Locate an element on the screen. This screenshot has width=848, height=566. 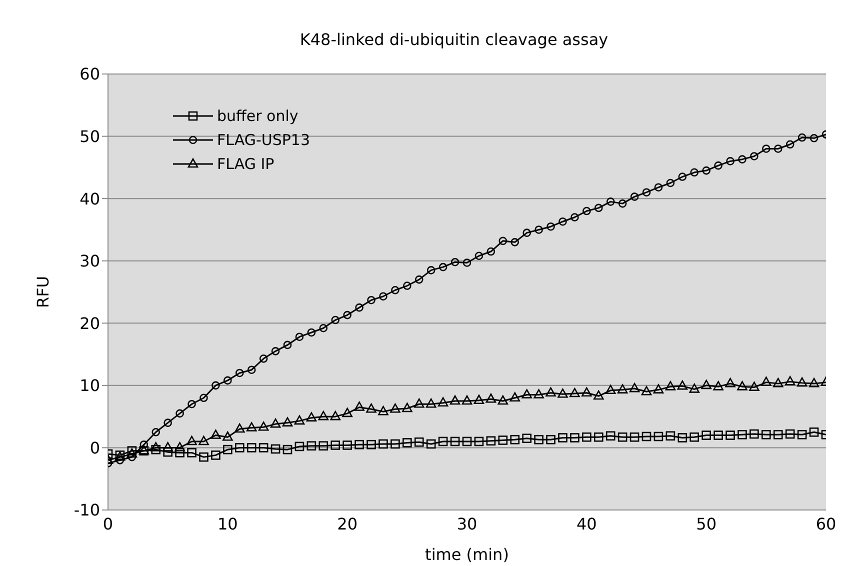
legend-label: FLAG IP is located at coordinates (245, 164).